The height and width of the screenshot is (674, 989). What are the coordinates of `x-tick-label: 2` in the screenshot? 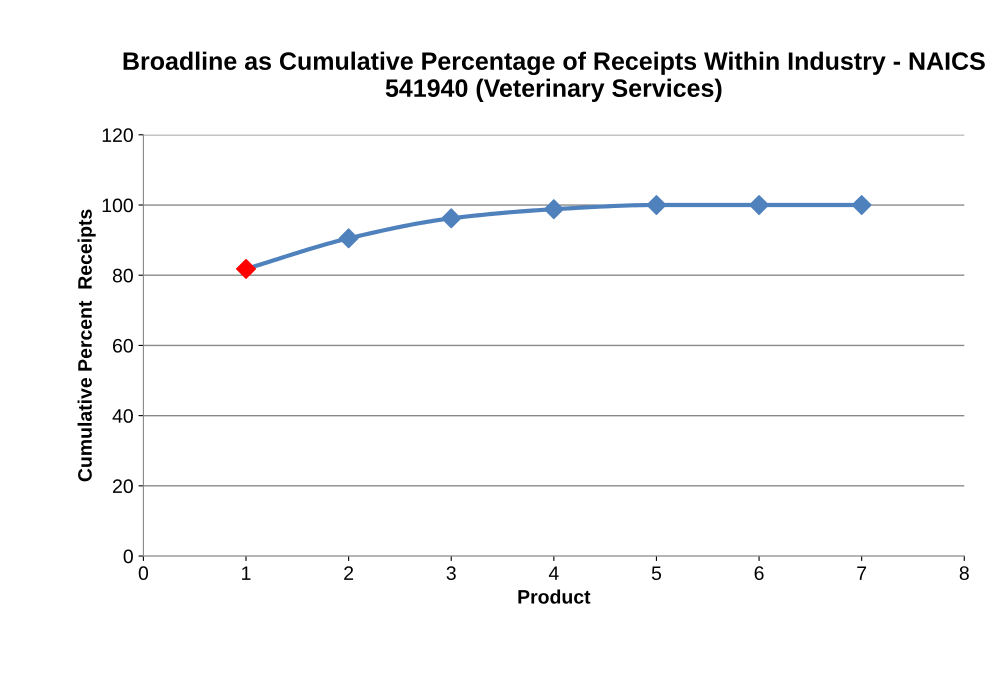 It's located at (349, 573).